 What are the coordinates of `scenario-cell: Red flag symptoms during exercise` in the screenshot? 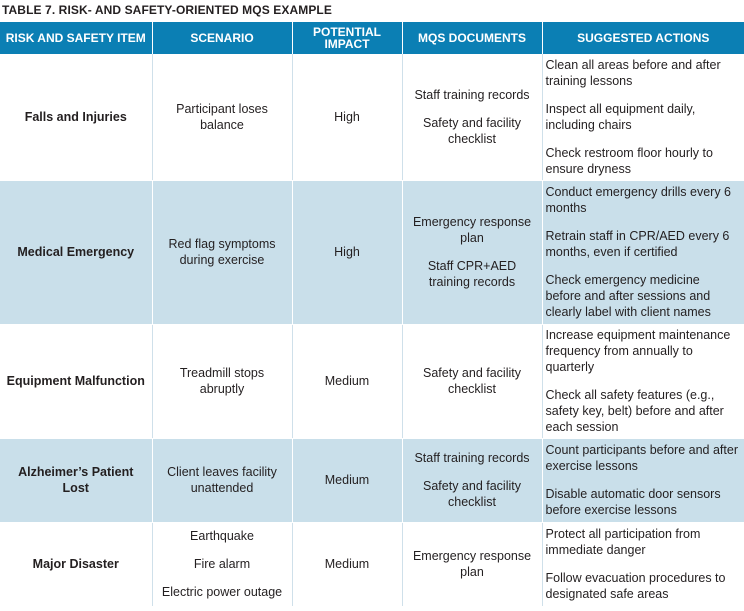 It's located at (222, 252).